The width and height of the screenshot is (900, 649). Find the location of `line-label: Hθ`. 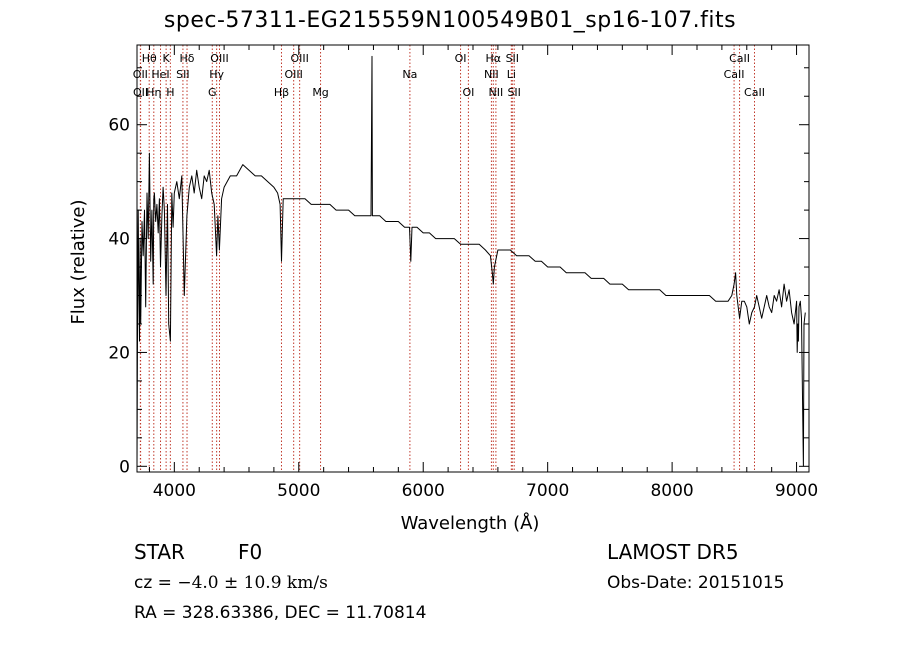

line-label: Hθ is located at coordinates (149, 58).